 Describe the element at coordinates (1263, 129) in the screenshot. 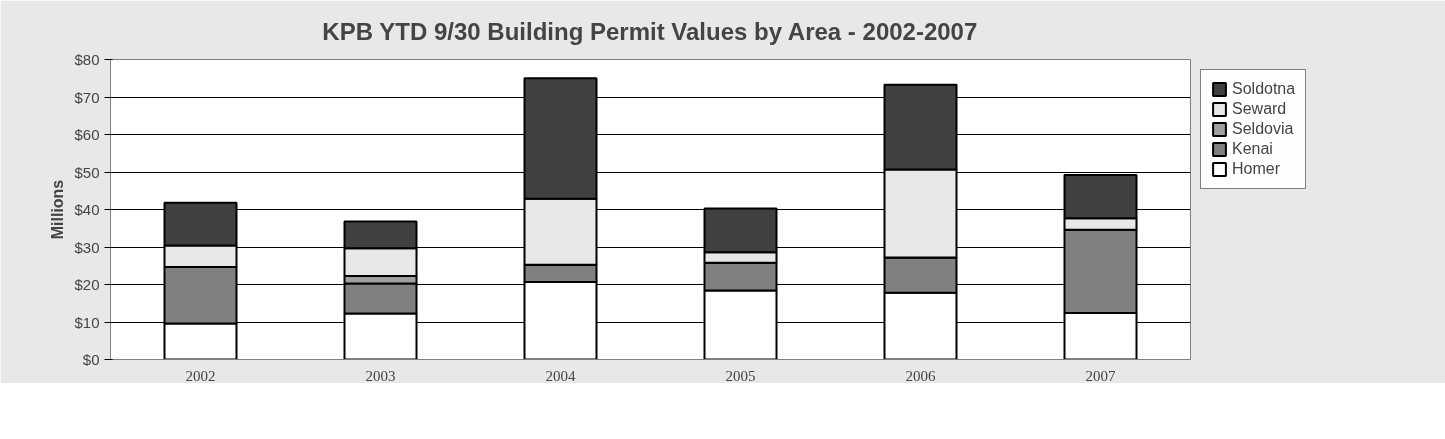

I see `legend-label: Seldovia` at that location.